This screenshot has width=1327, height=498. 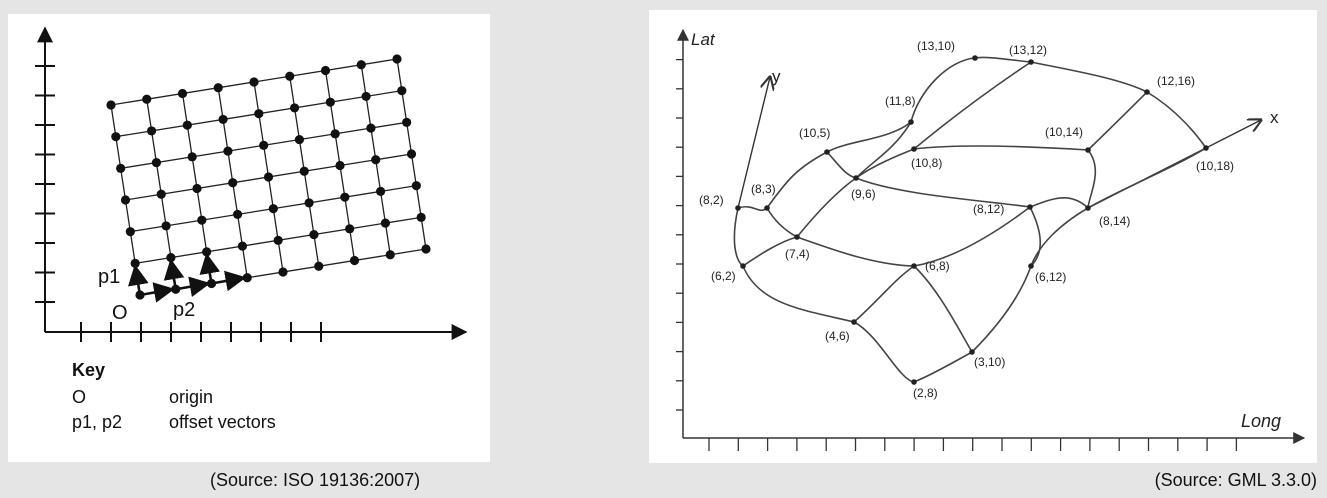 What do you see at coordinates (900, 101) in the screenshot?
I see `grid-point-label: (11,8)` at bounding box center [900, 101].